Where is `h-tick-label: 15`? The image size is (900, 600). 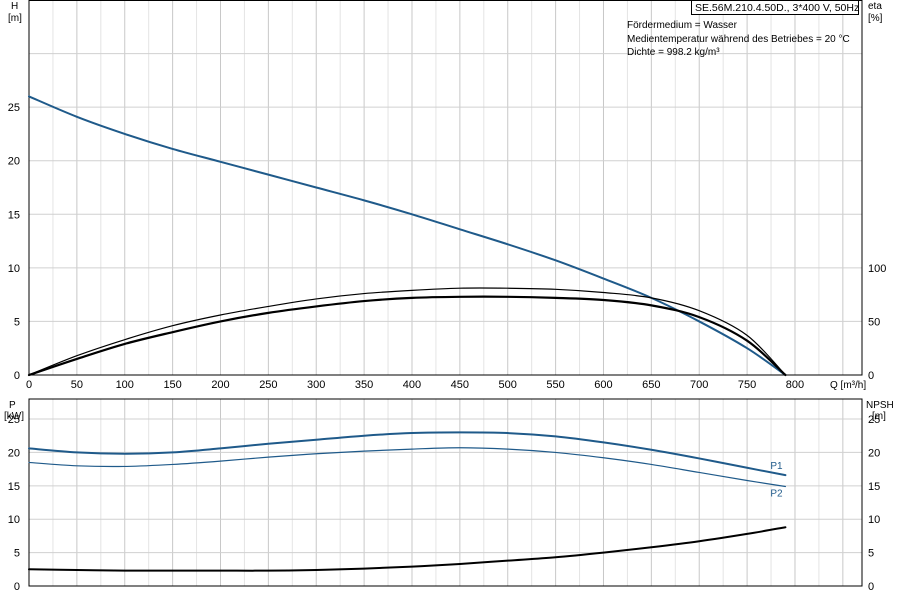
h-tick-label: 15 is located at coordinates (14, 215).